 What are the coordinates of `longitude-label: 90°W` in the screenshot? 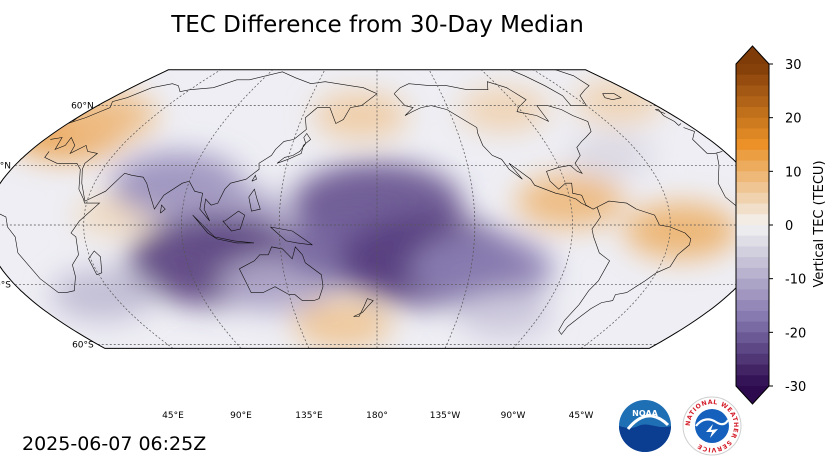 It's located at (513, 416).